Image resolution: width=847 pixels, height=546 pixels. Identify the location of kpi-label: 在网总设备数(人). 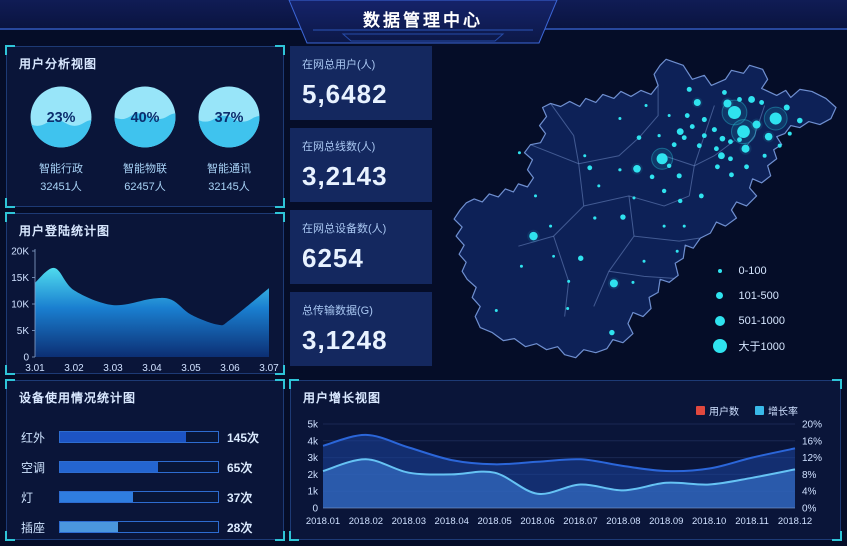
(344, 229).